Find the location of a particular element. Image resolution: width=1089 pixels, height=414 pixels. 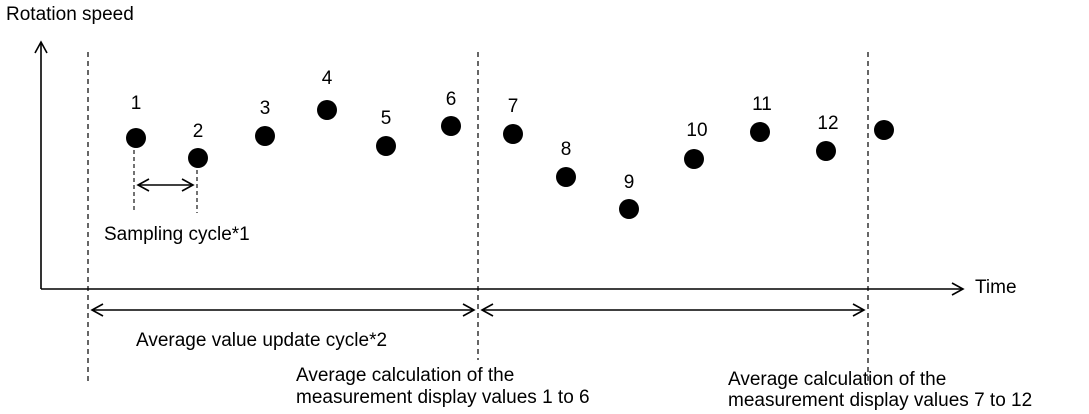

point-label-4: 4 is located at coordinates (327, 78).